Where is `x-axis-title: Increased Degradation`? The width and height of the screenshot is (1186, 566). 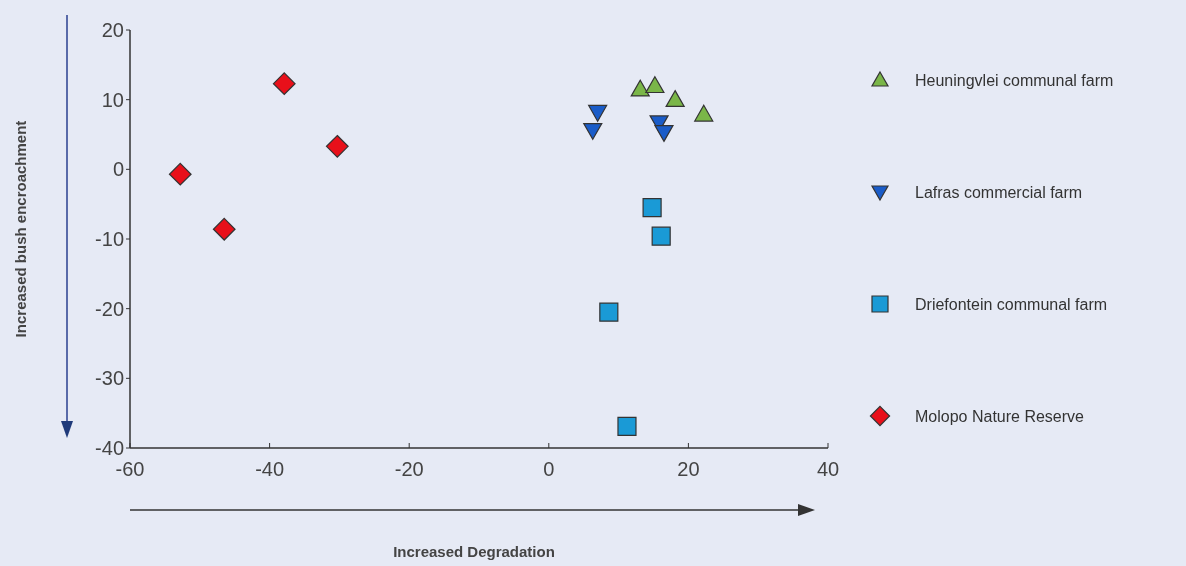 x-axis-title: Increased Degradation is located at coordinates (474, 551).